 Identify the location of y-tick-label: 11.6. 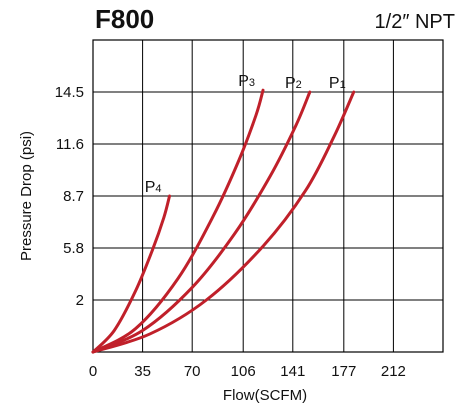
(70, 144).